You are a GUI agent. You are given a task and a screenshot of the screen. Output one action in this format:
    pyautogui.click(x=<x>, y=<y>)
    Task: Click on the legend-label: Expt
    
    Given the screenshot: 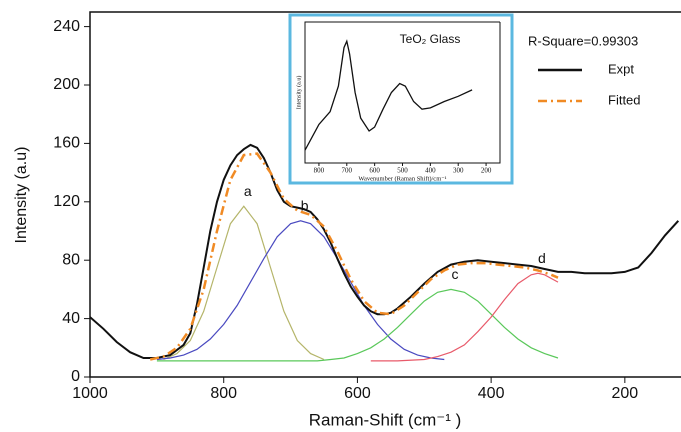 What is the action you would take?
    pyautogui.click(x=621, y=68)
    